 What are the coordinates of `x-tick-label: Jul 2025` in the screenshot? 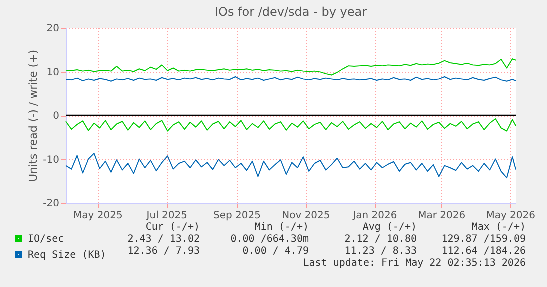 It's located at (167, 216).